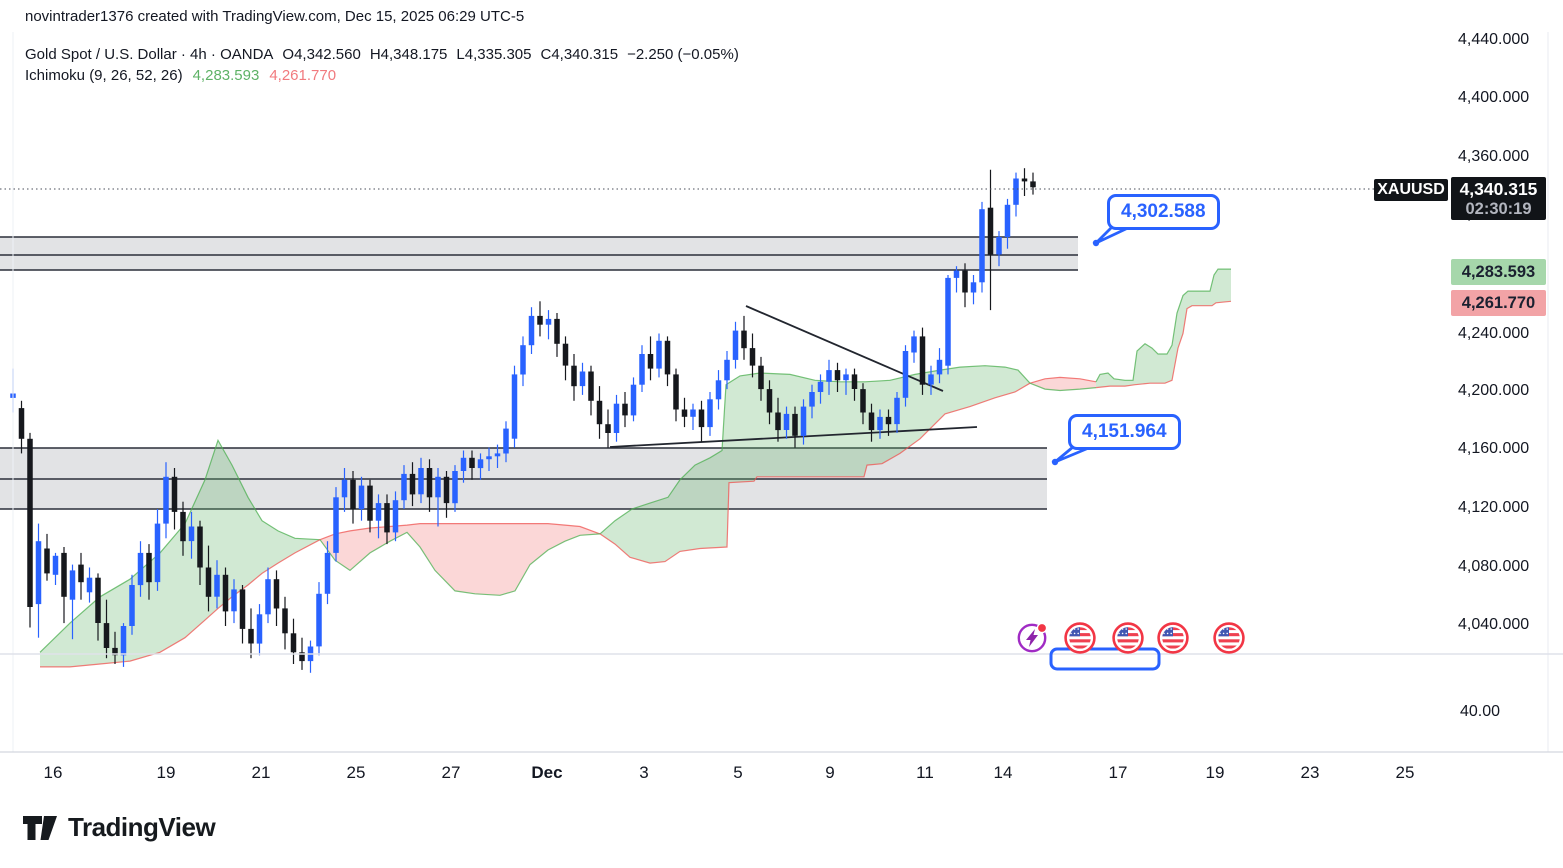 Image resolution: width=1563 pixels, height=868 pixels. I want to click on time-scale-label: Dec, so click(547, 772).